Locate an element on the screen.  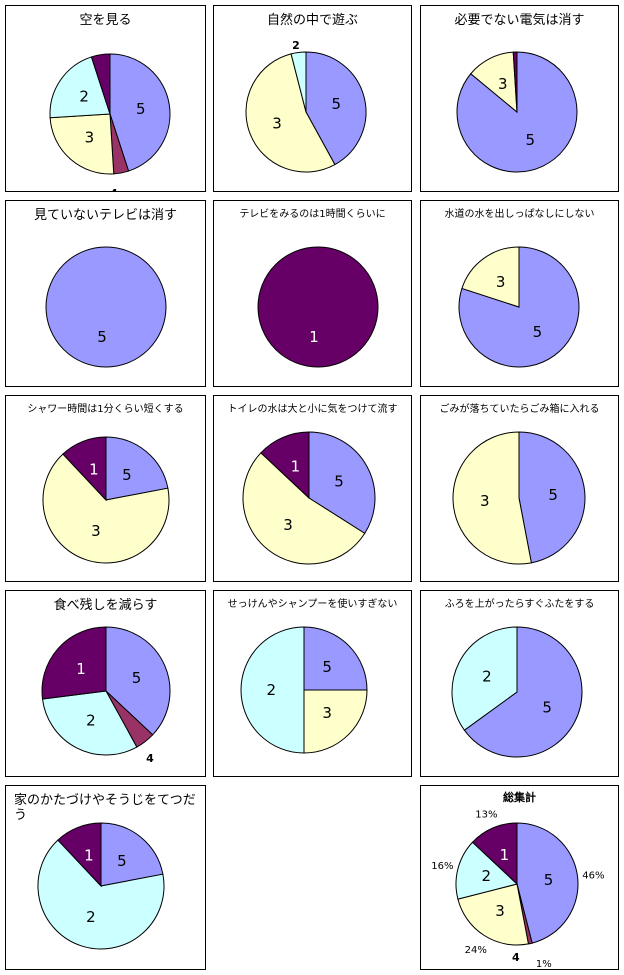
pie-chart-panel: 総集計 5 46% 4 1% 3 24% 2 16% 1 13% is located at coordinates (519, 877).